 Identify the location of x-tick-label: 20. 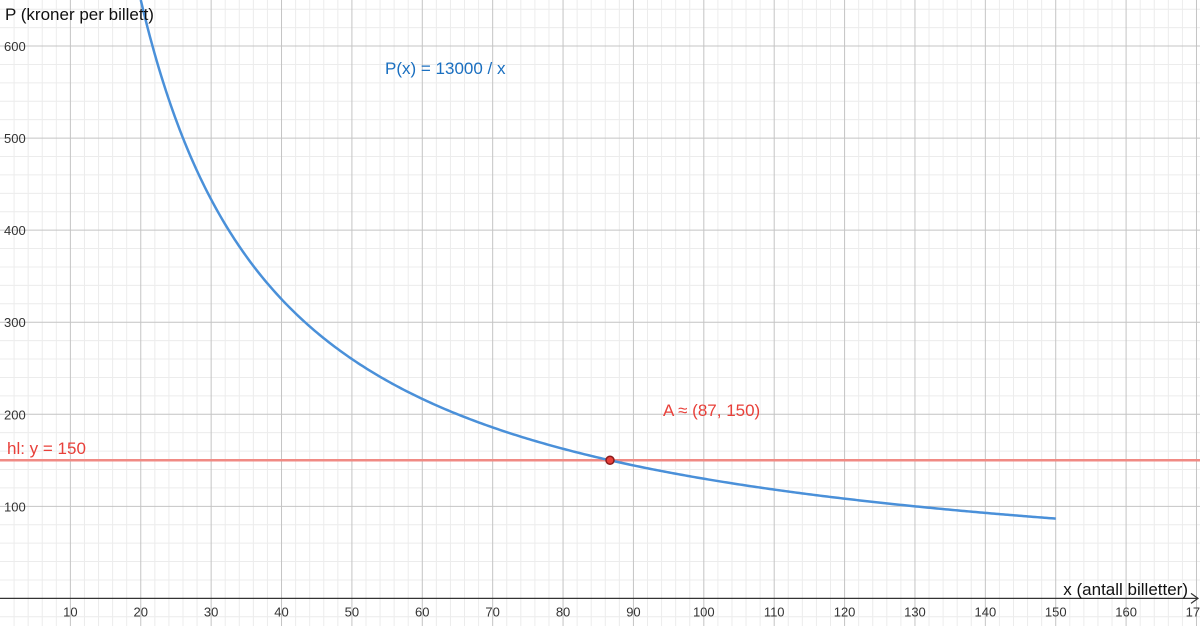
(141, 611).